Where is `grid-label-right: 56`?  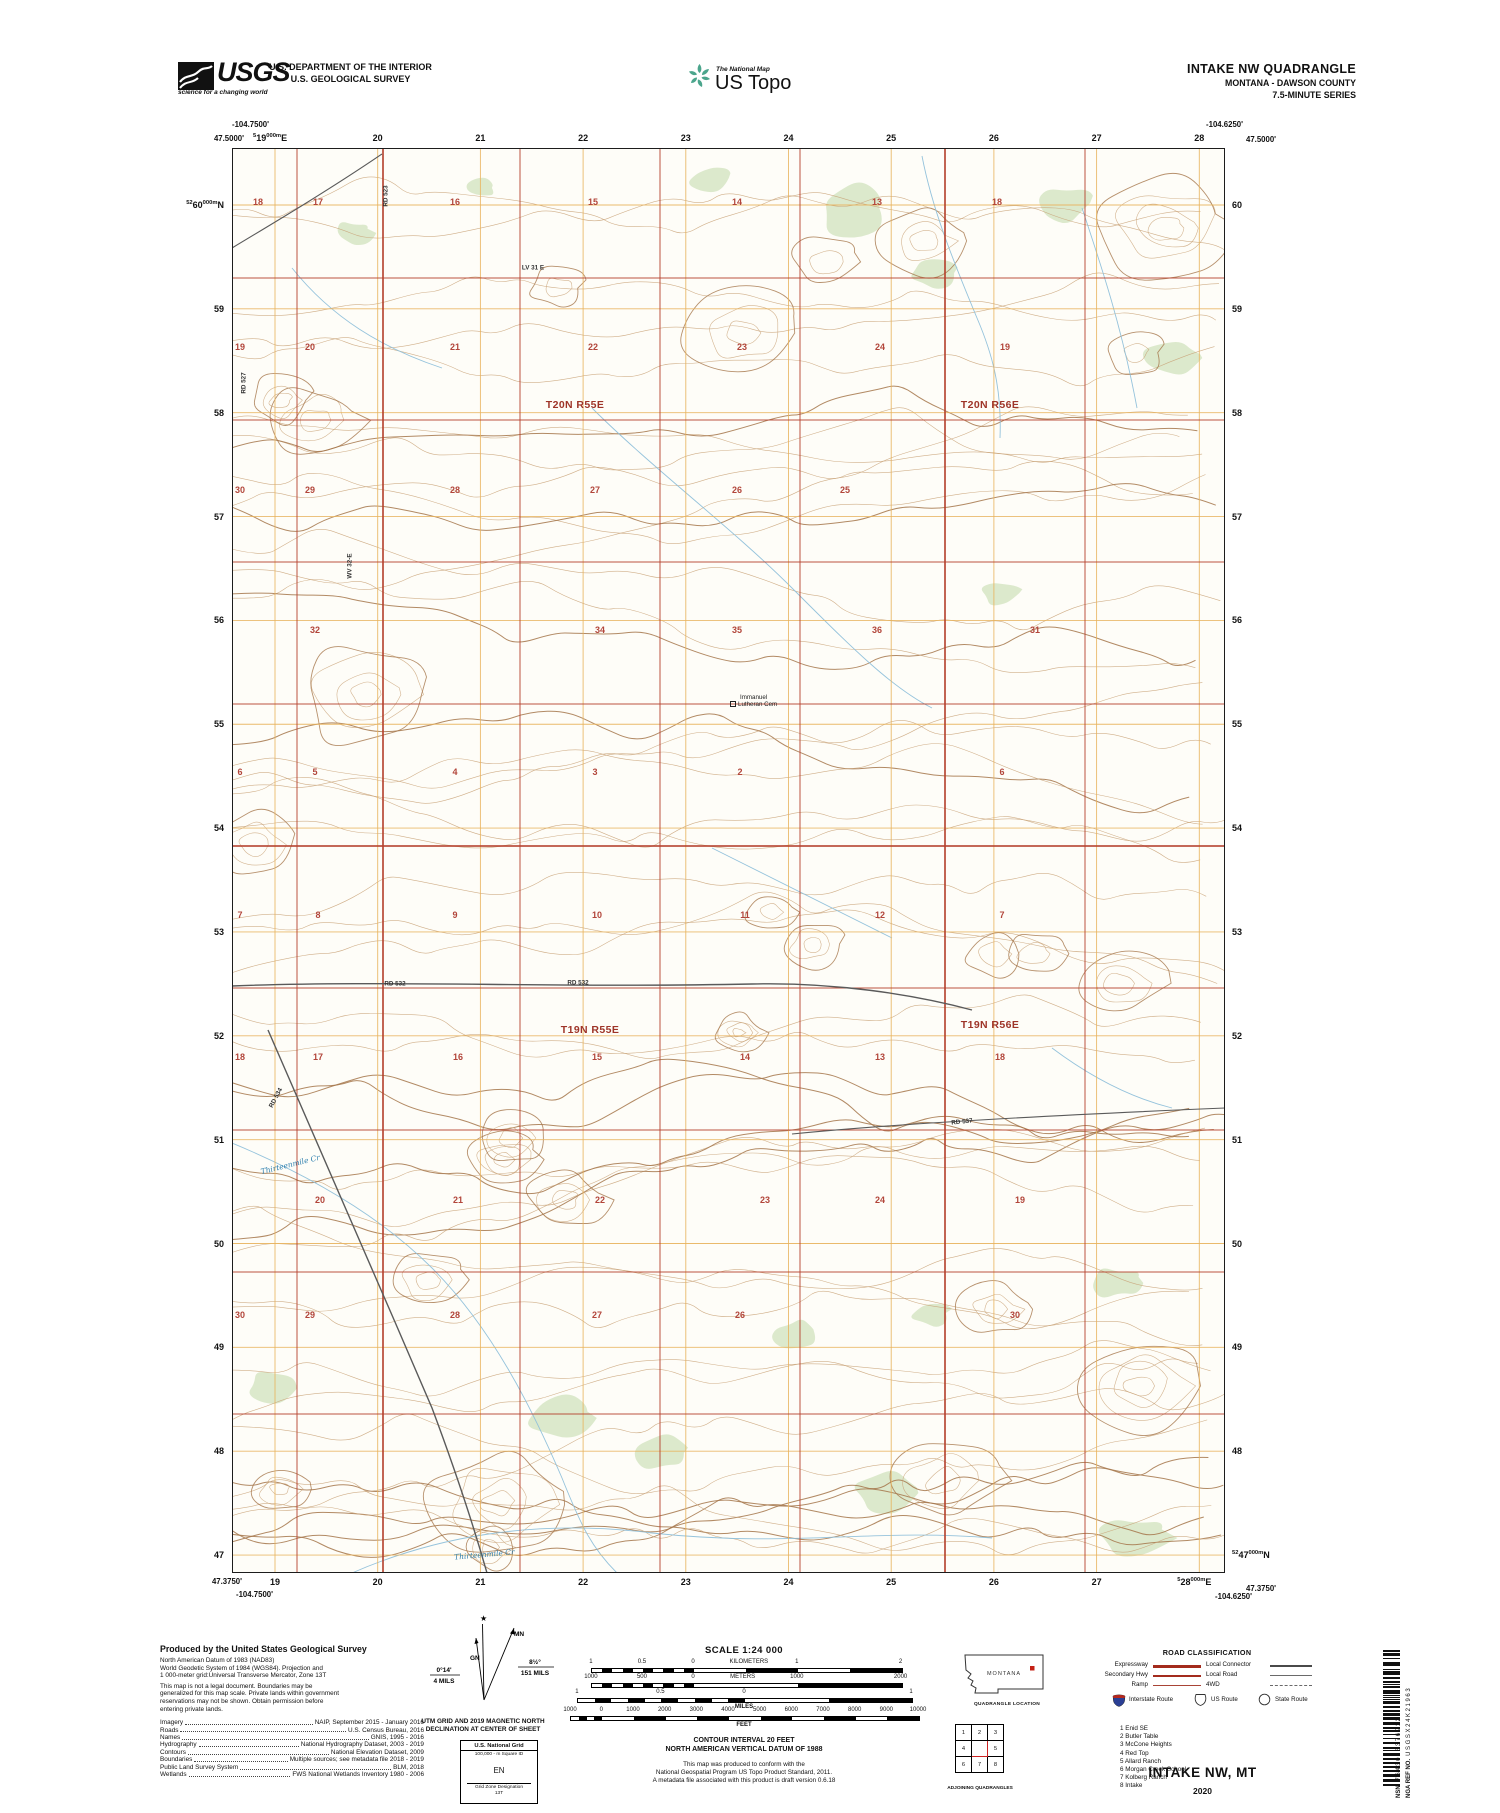
grid-label-right: 56 is located at coordinates (1237, 620).